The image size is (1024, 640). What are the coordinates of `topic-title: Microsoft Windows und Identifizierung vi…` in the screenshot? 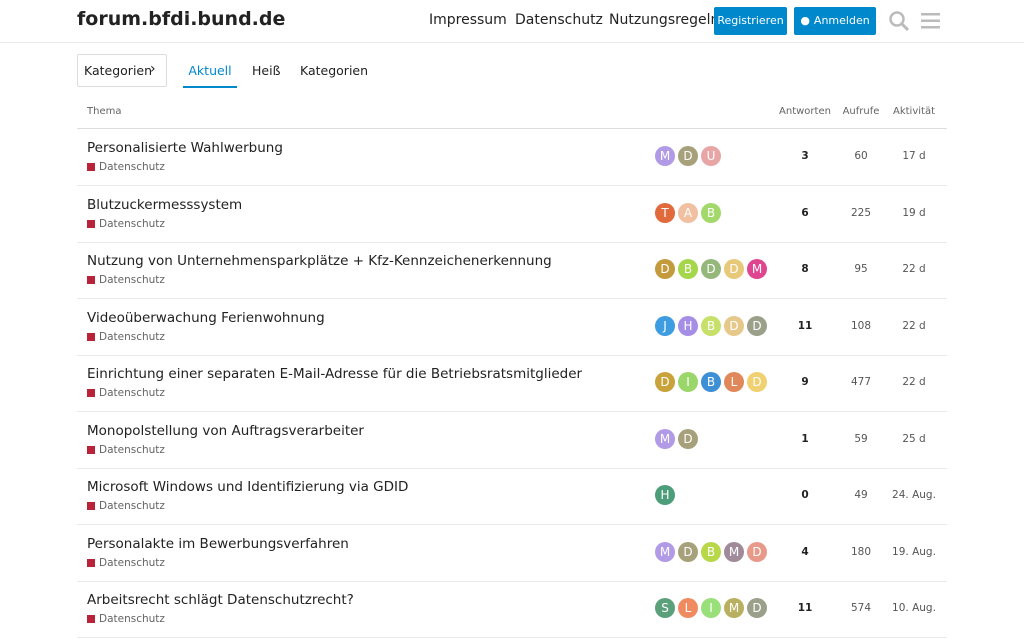 It's located at (248, 487).